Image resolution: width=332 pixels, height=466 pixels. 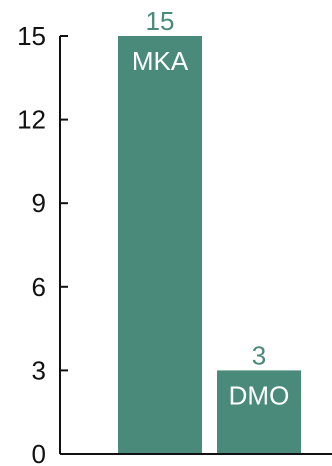 I want to click on y-tick-label: 12, so click(x=31, y=120).